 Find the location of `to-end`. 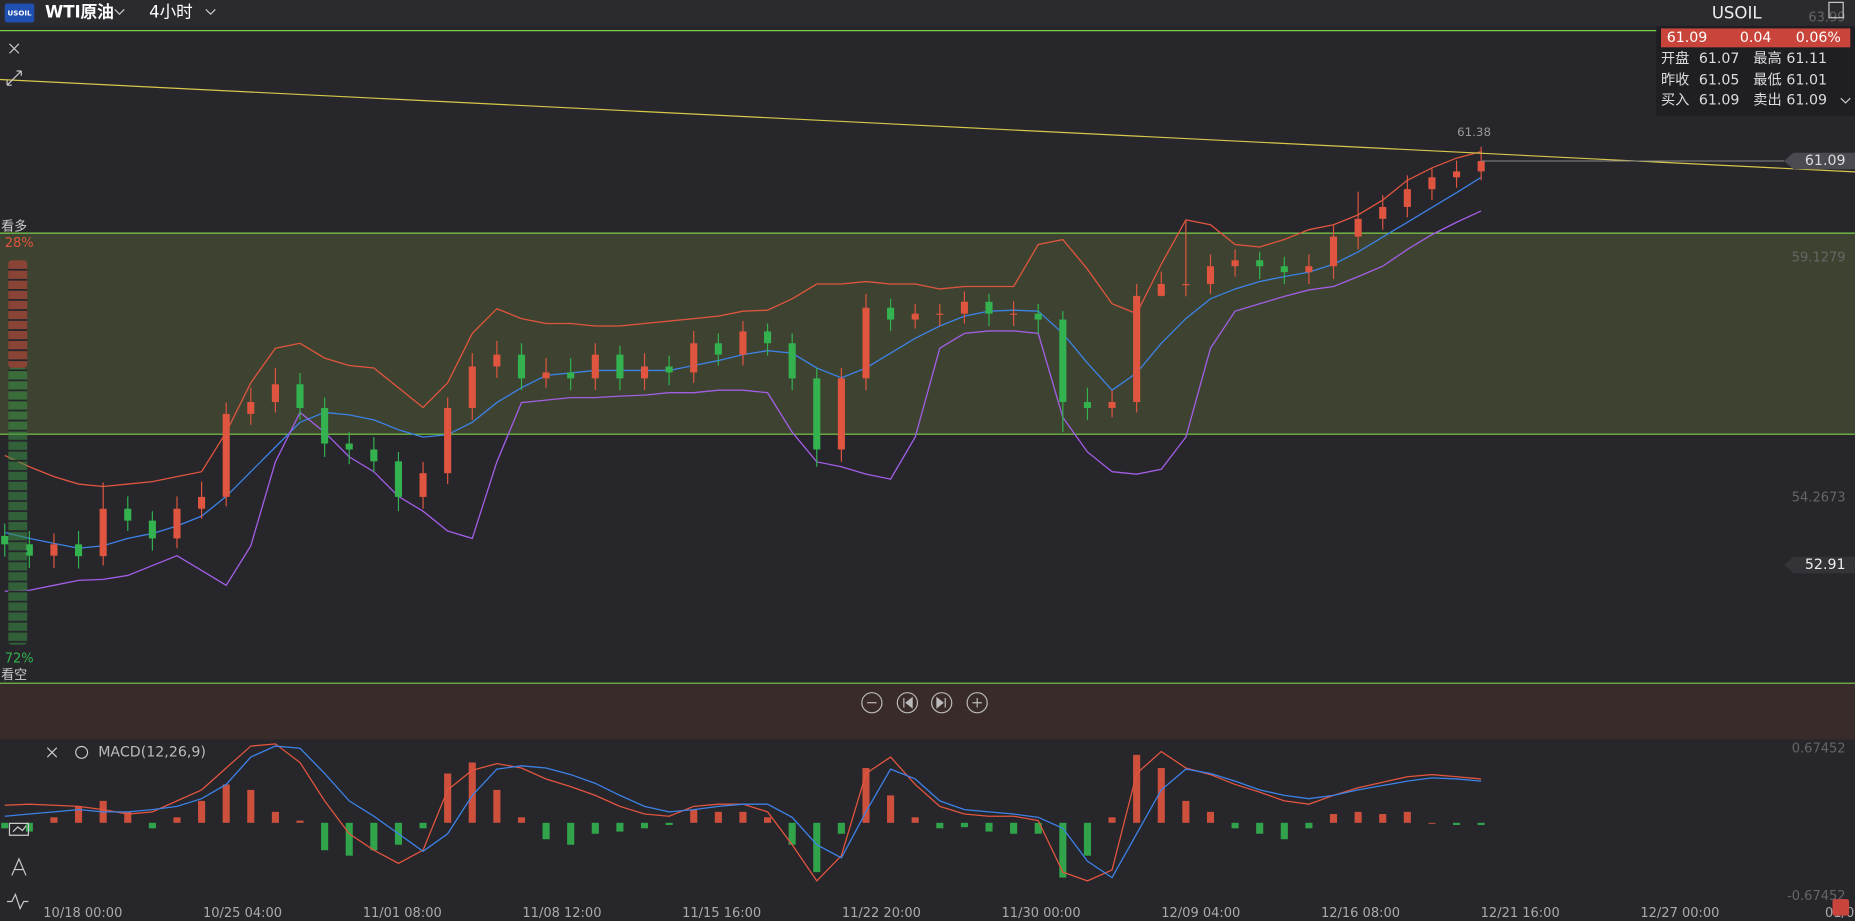

to-end is located at coordinates (942, 703).